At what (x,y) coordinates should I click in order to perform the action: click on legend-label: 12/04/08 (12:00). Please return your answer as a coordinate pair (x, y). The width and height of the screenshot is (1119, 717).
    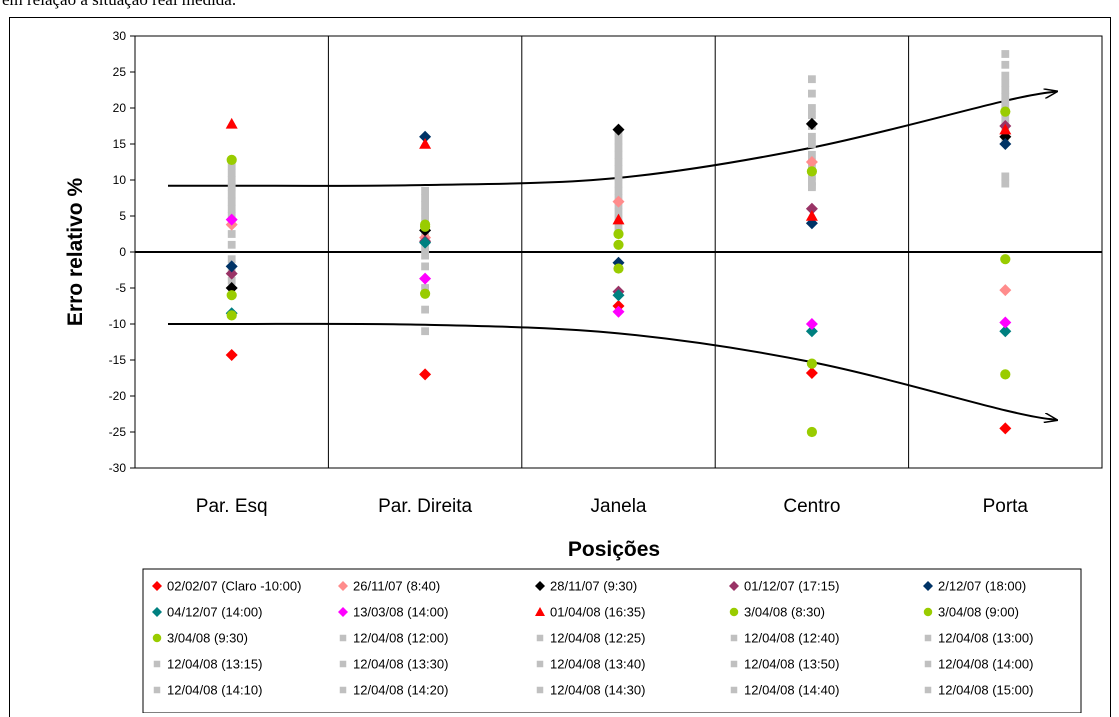
    Looking at the image, I should click on (400, 638).